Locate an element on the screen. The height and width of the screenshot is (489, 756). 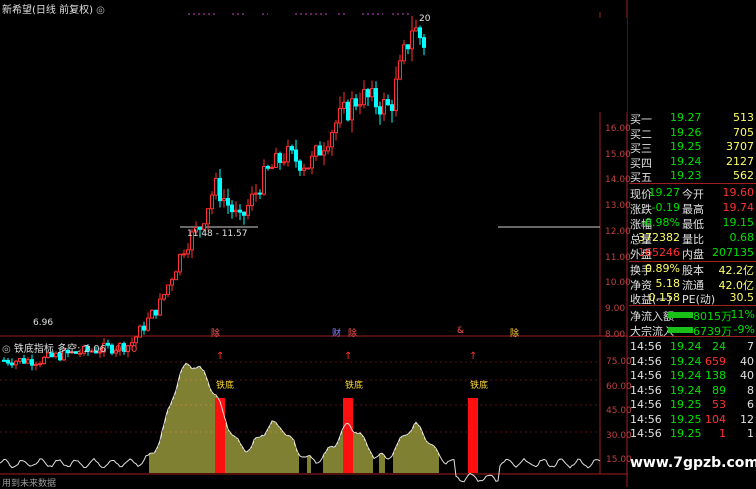
up-arrow-icon: ↑ is located at coordinates (220, 356).